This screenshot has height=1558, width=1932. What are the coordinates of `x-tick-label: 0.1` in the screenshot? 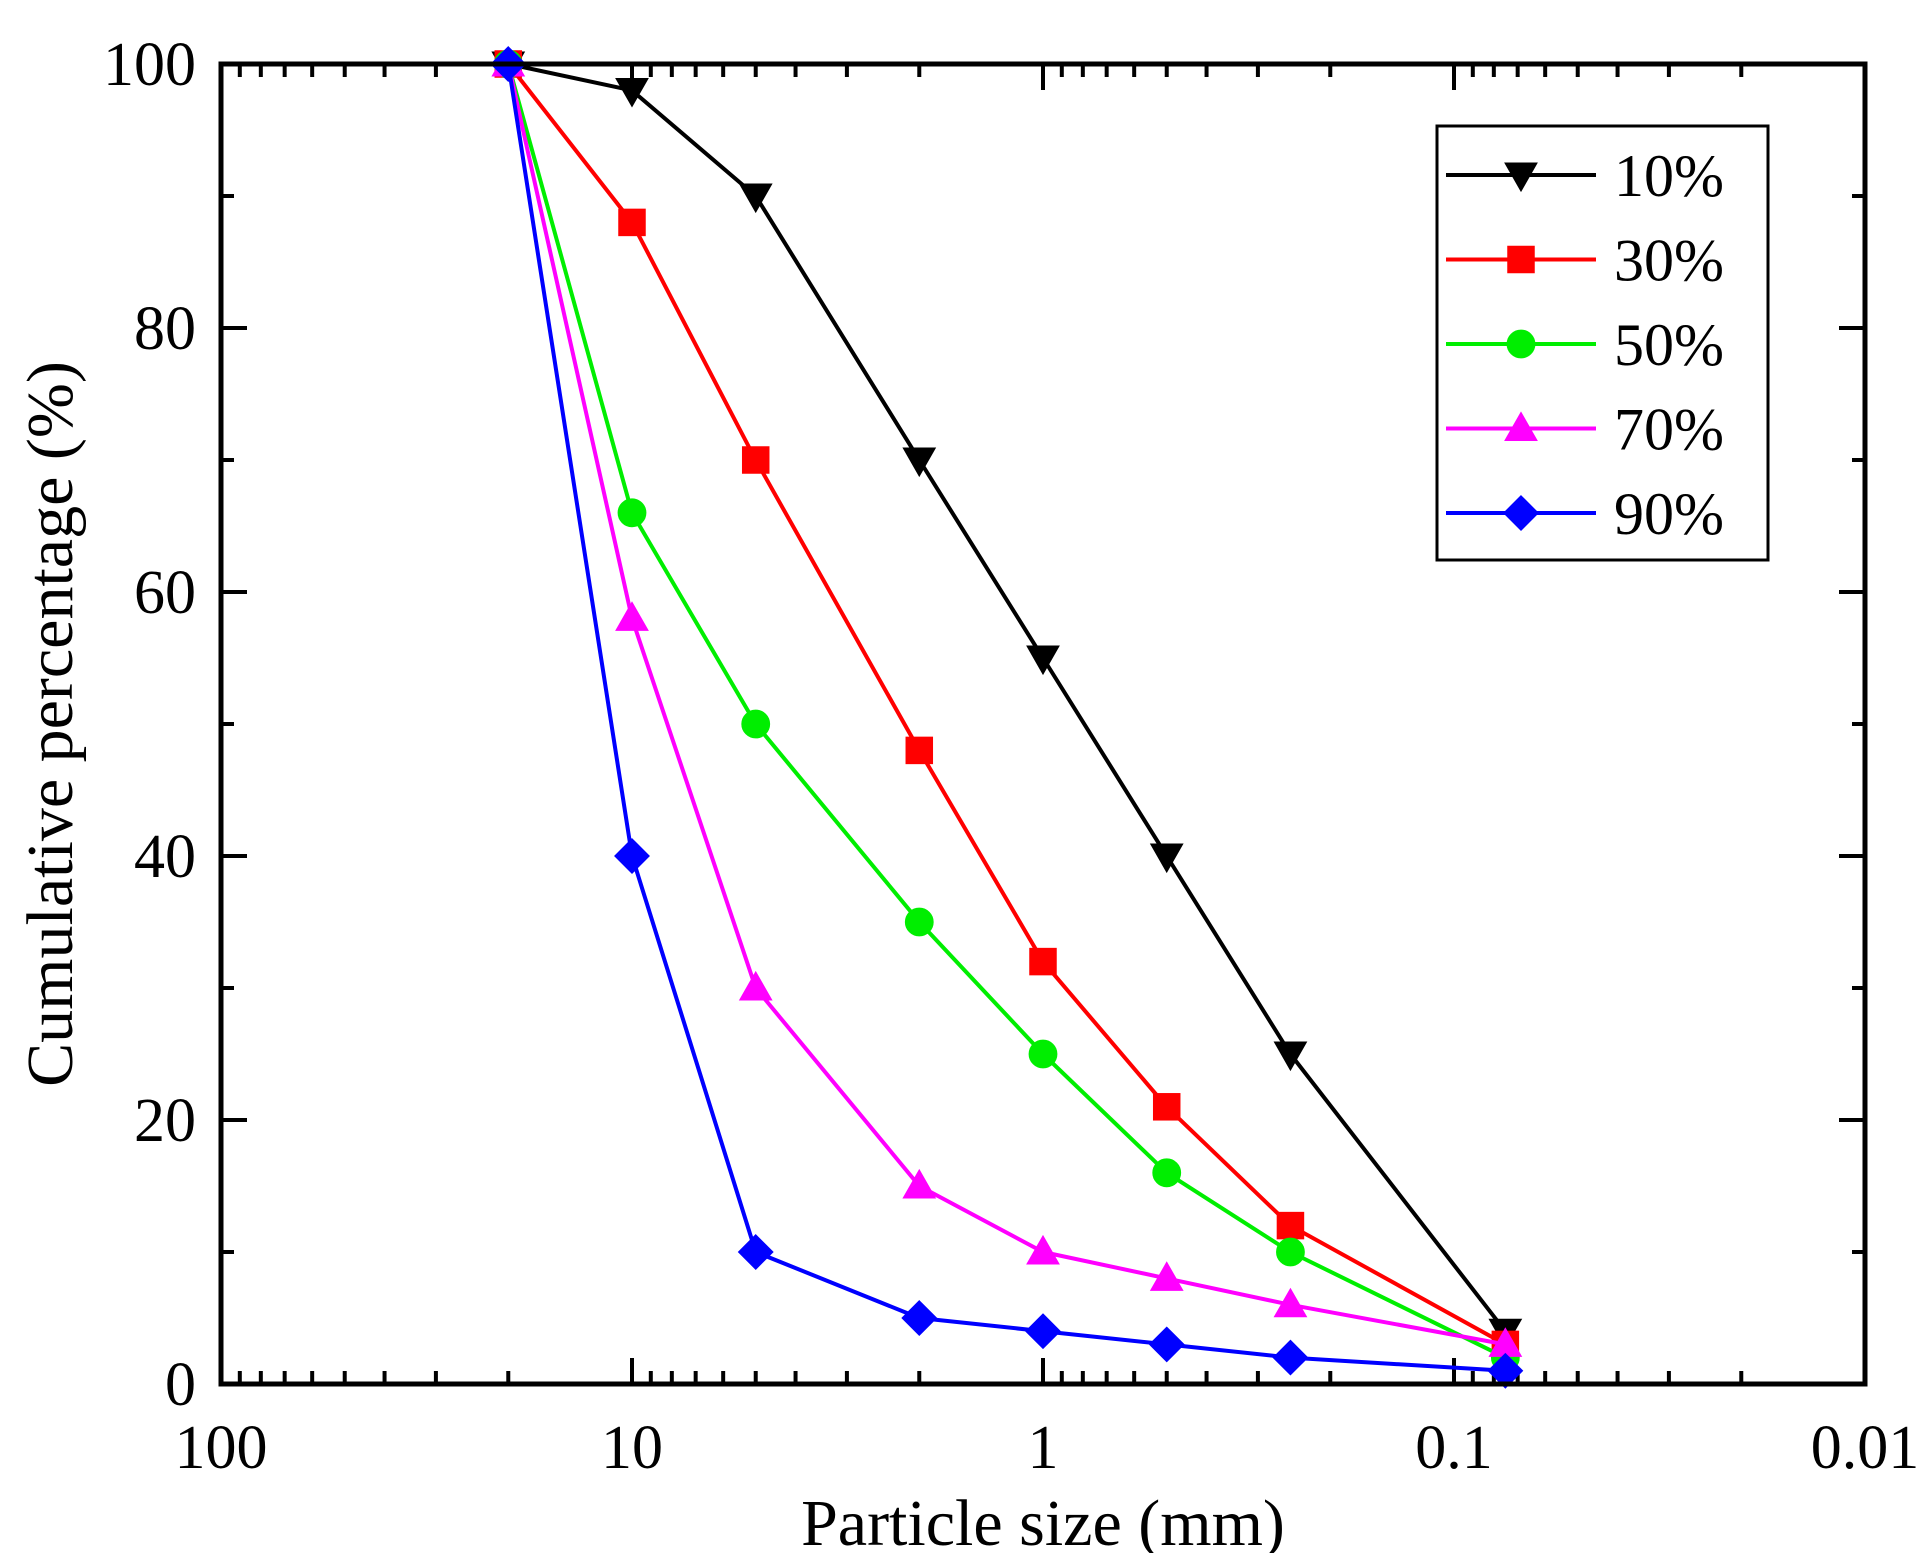 It's located at (1454, 1448).